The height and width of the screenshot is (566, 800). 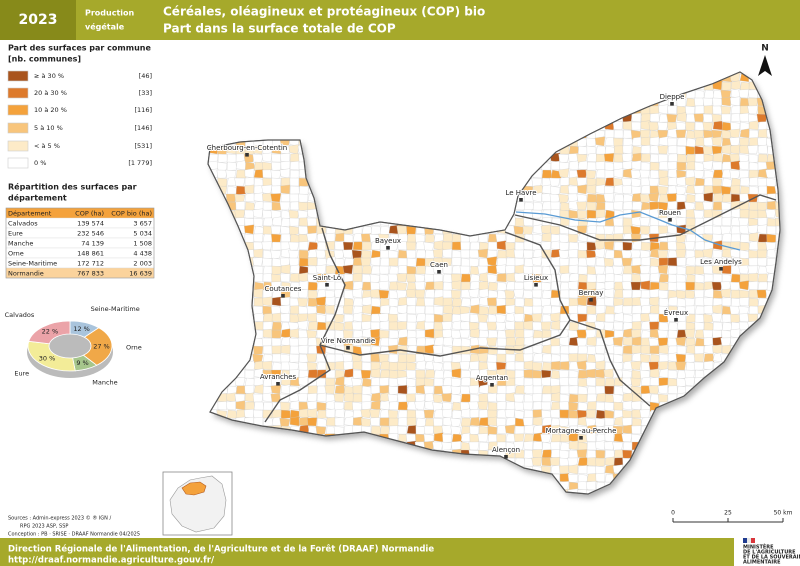 I want to click on table-header-bg, so click(x=80, y=213).